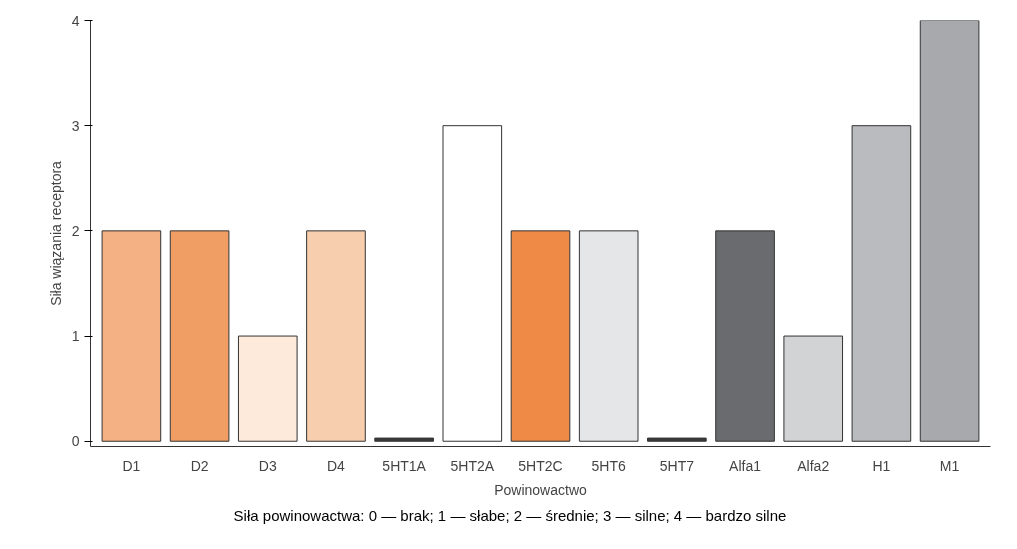  Describe the element at coordinates (404, 465) in the screenshot. I see `x-tick-label: 5HT1A` at that location.